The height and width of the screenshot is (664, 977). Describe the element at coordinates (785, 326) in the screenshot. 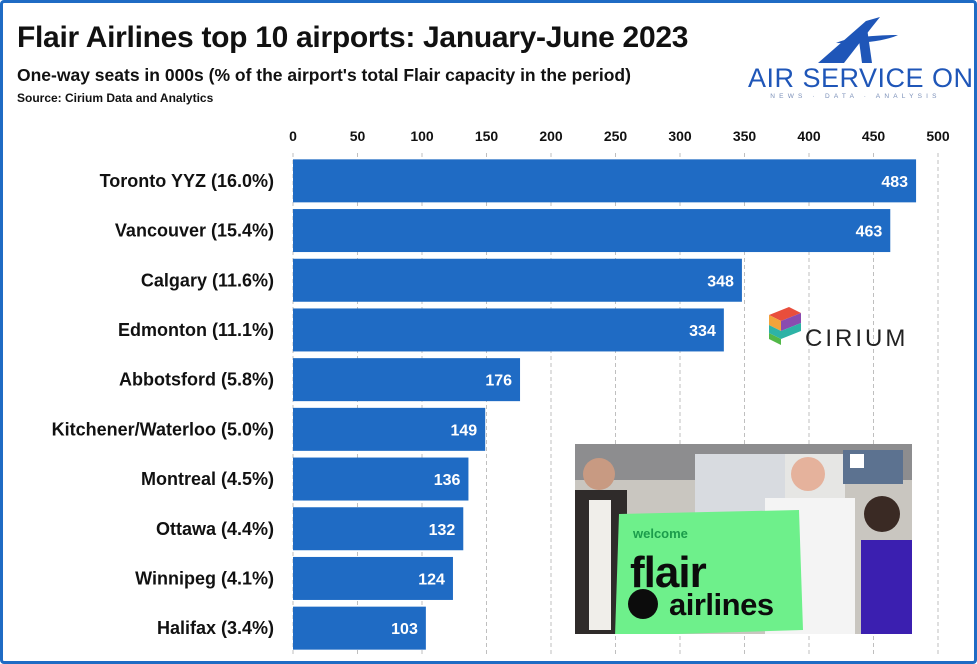

I see `cirium-mark-icon` at that location.